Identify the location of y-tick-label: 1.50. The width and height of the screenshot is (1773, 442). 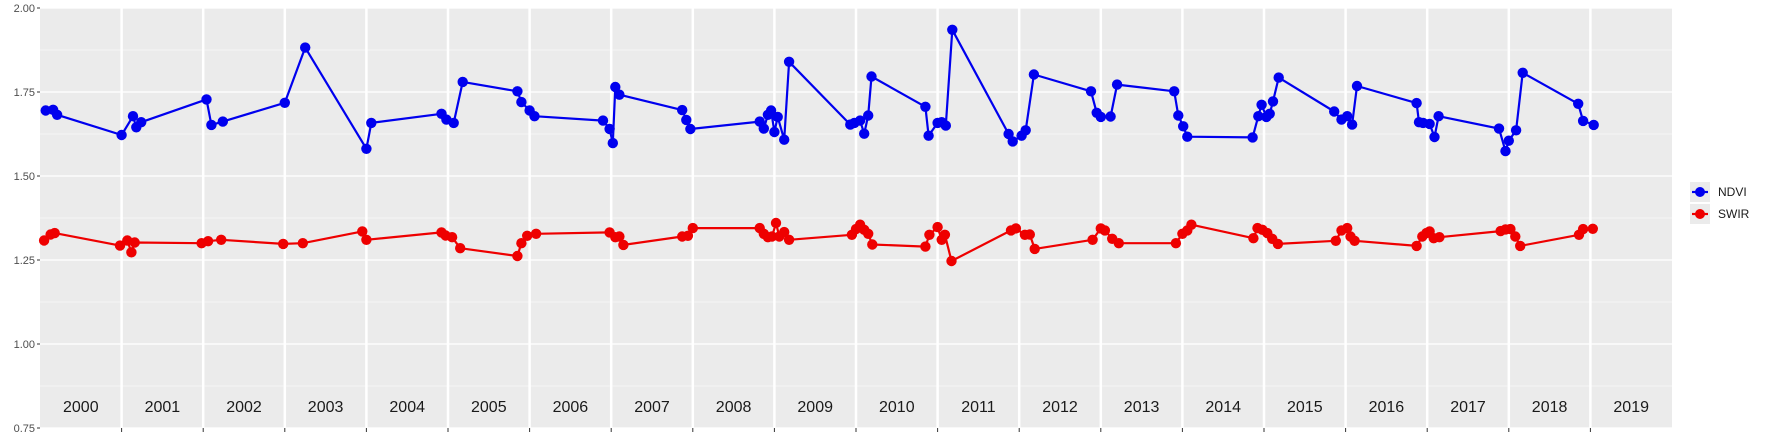
(24, 177).